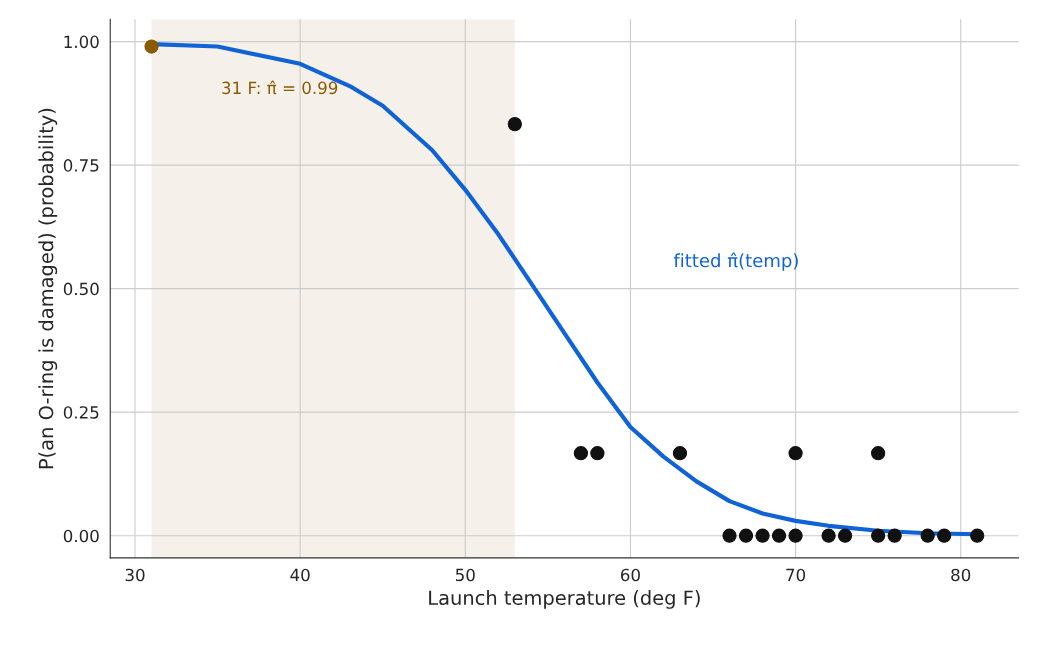 This screenshot has width=1050, height=645. What do you see at coordinates (135, 575) in the screenshot?
I see `x-tick-label: 30` at bounding box center [135, 575].